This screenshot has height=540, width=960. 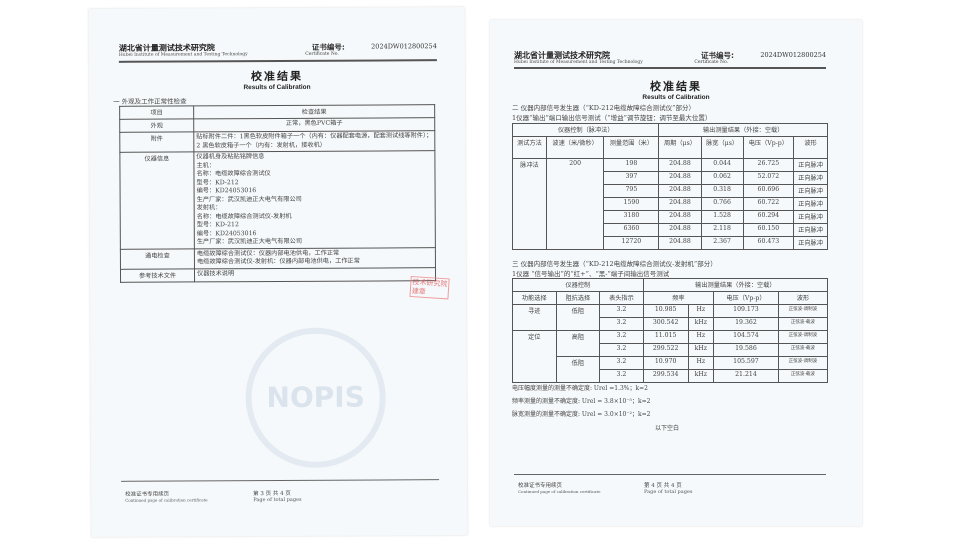 What do you see at coordinates (768, 230) in the screenshot?
I see `table-cell: 60.150` at bounding box center [768, 230].